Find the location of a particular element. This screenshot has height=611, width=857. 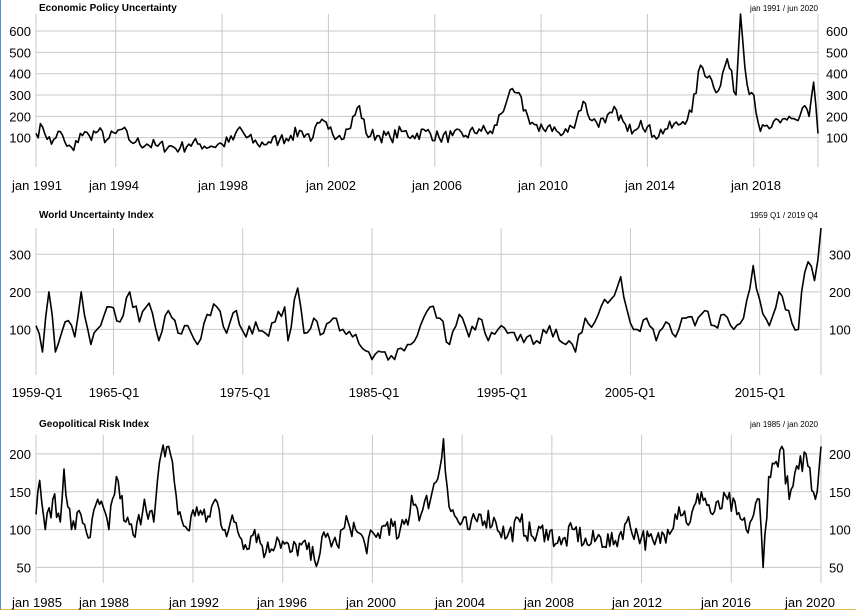

x-tick-label: jan 2018 is located at coordinates (755, 185).